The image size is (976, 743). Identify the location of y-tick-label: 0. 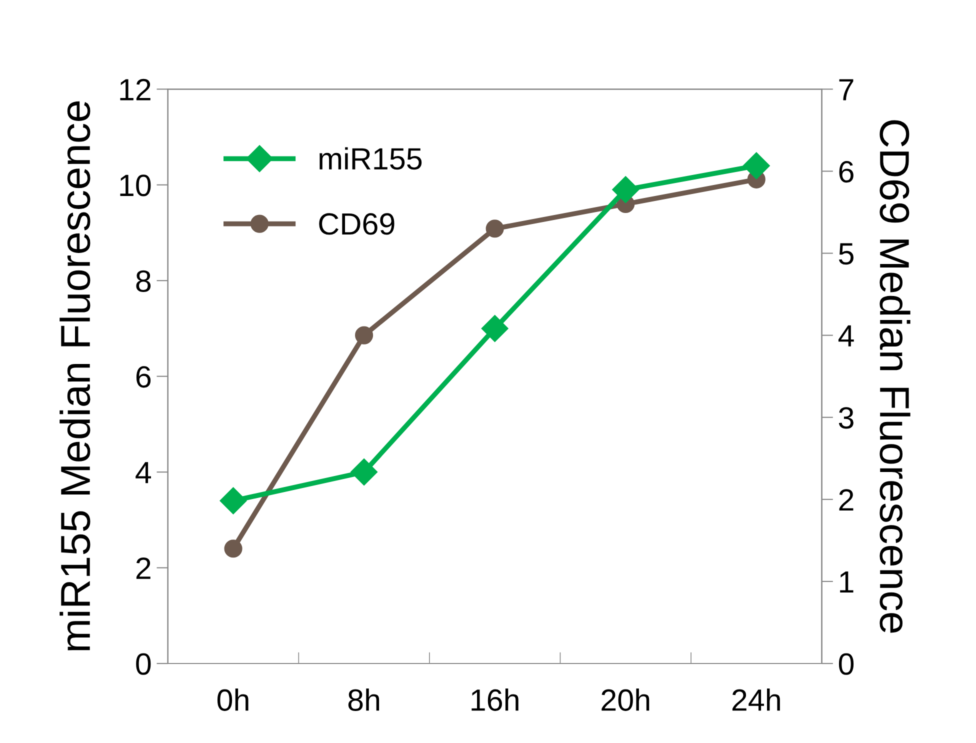
(143, 664).